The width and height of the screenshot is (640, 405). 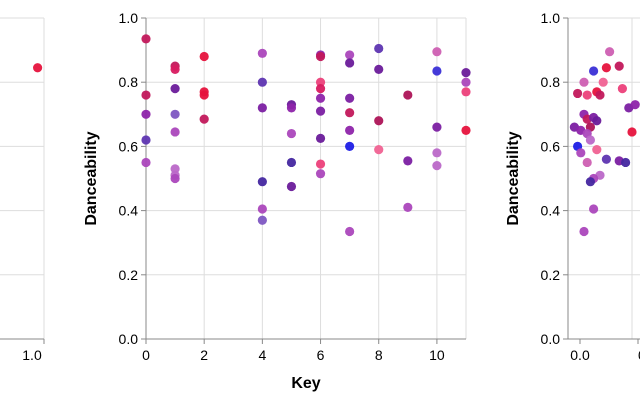 I want to click on chart-panel-1: 1.0, so click(x=22, y=190).